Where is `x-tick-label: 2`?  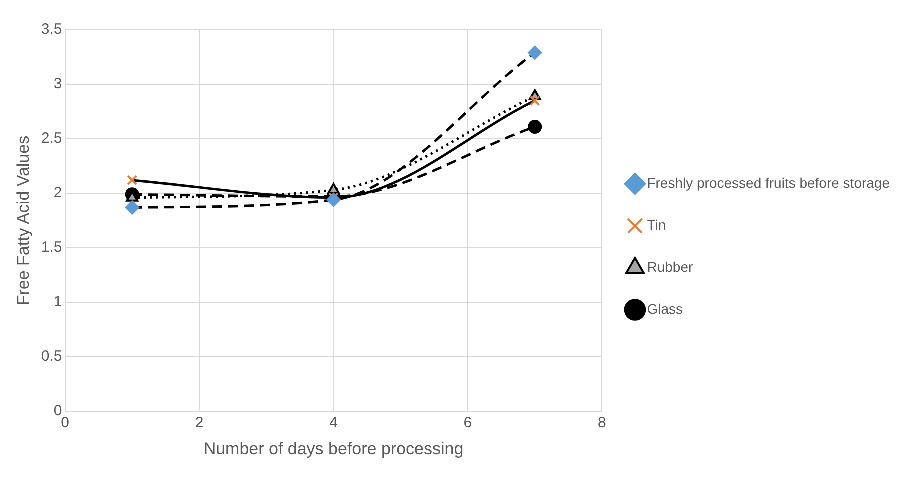 x-tick-label: 2 is located at coordinates (199, 423).